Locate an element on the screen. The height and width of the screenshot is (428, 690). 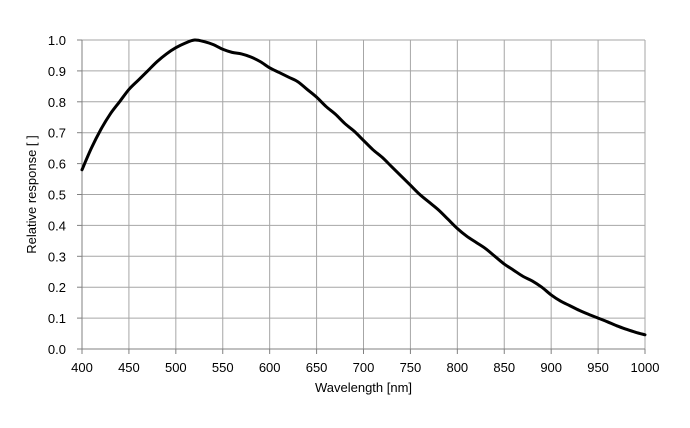
x-tick-label: 450 is located at coordinates (129, 367).